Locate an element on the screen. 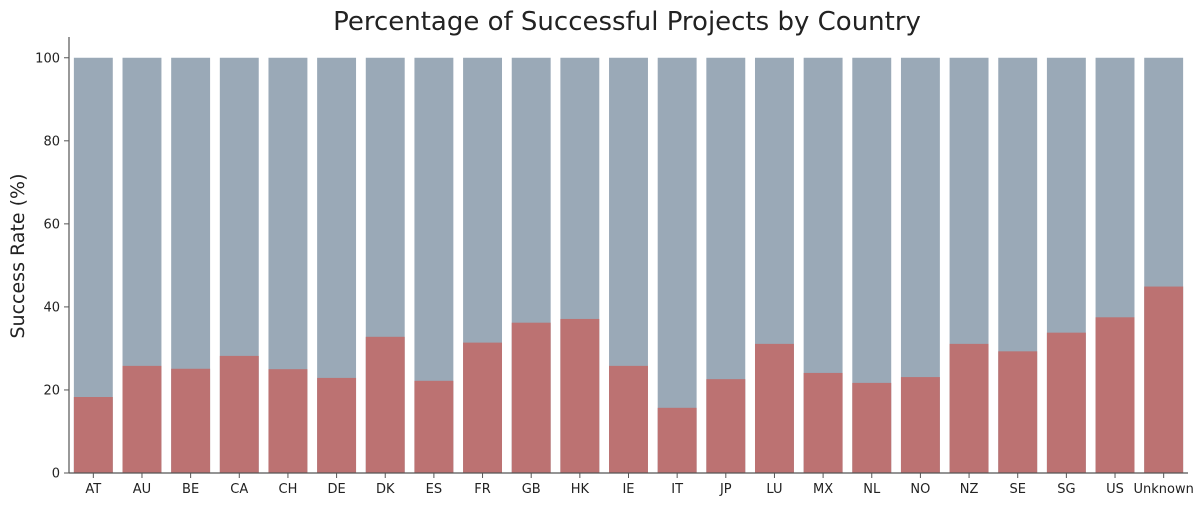 Image resolution: width=1201 pixels, height=505 pixels. x-tick-label-at: AT is located at coordinates (93, 489).